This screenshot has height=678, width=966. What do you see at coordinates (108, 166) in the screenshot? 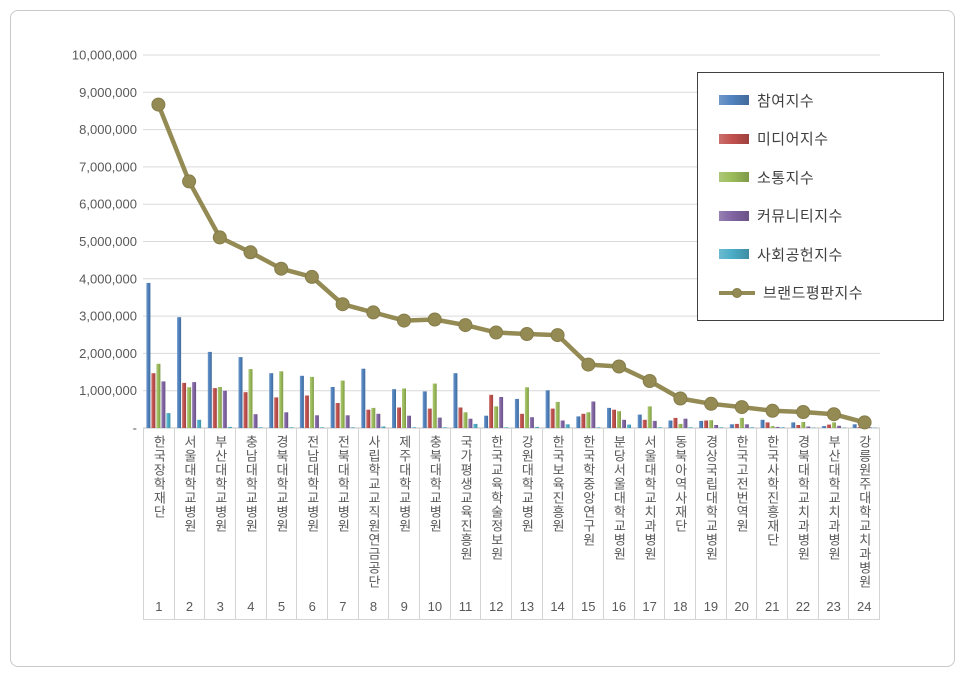
I see `y-axis-tick-label: 7,000,000` at bounding box center [108, 166].